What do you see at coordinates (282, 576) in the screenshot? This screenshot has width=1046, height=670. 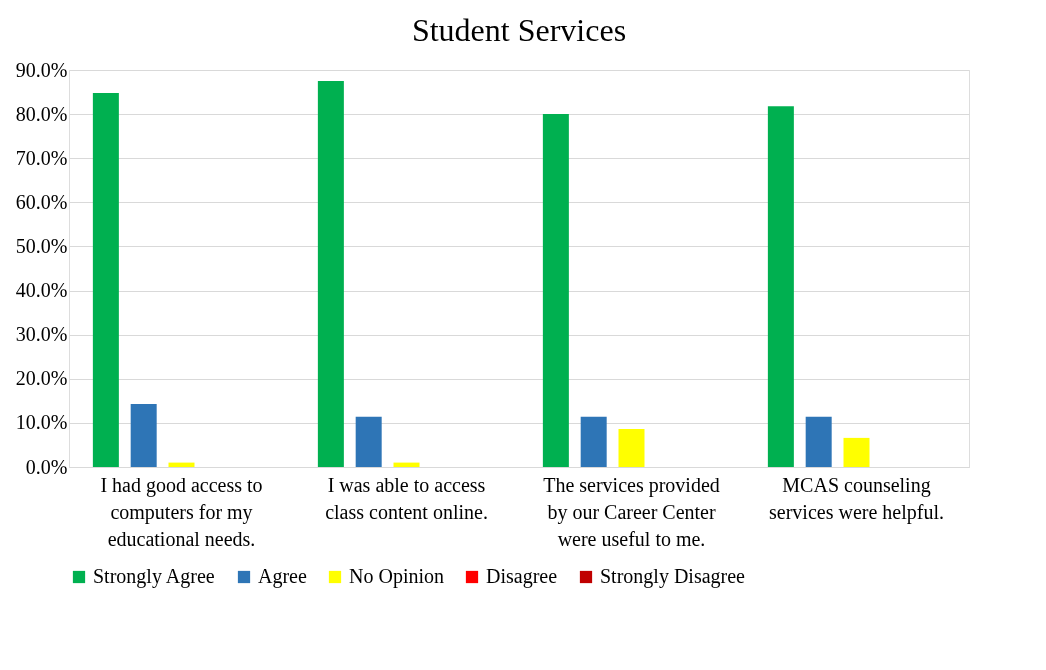 I see `legend-label: Agree` at bounding box center [282, 576].